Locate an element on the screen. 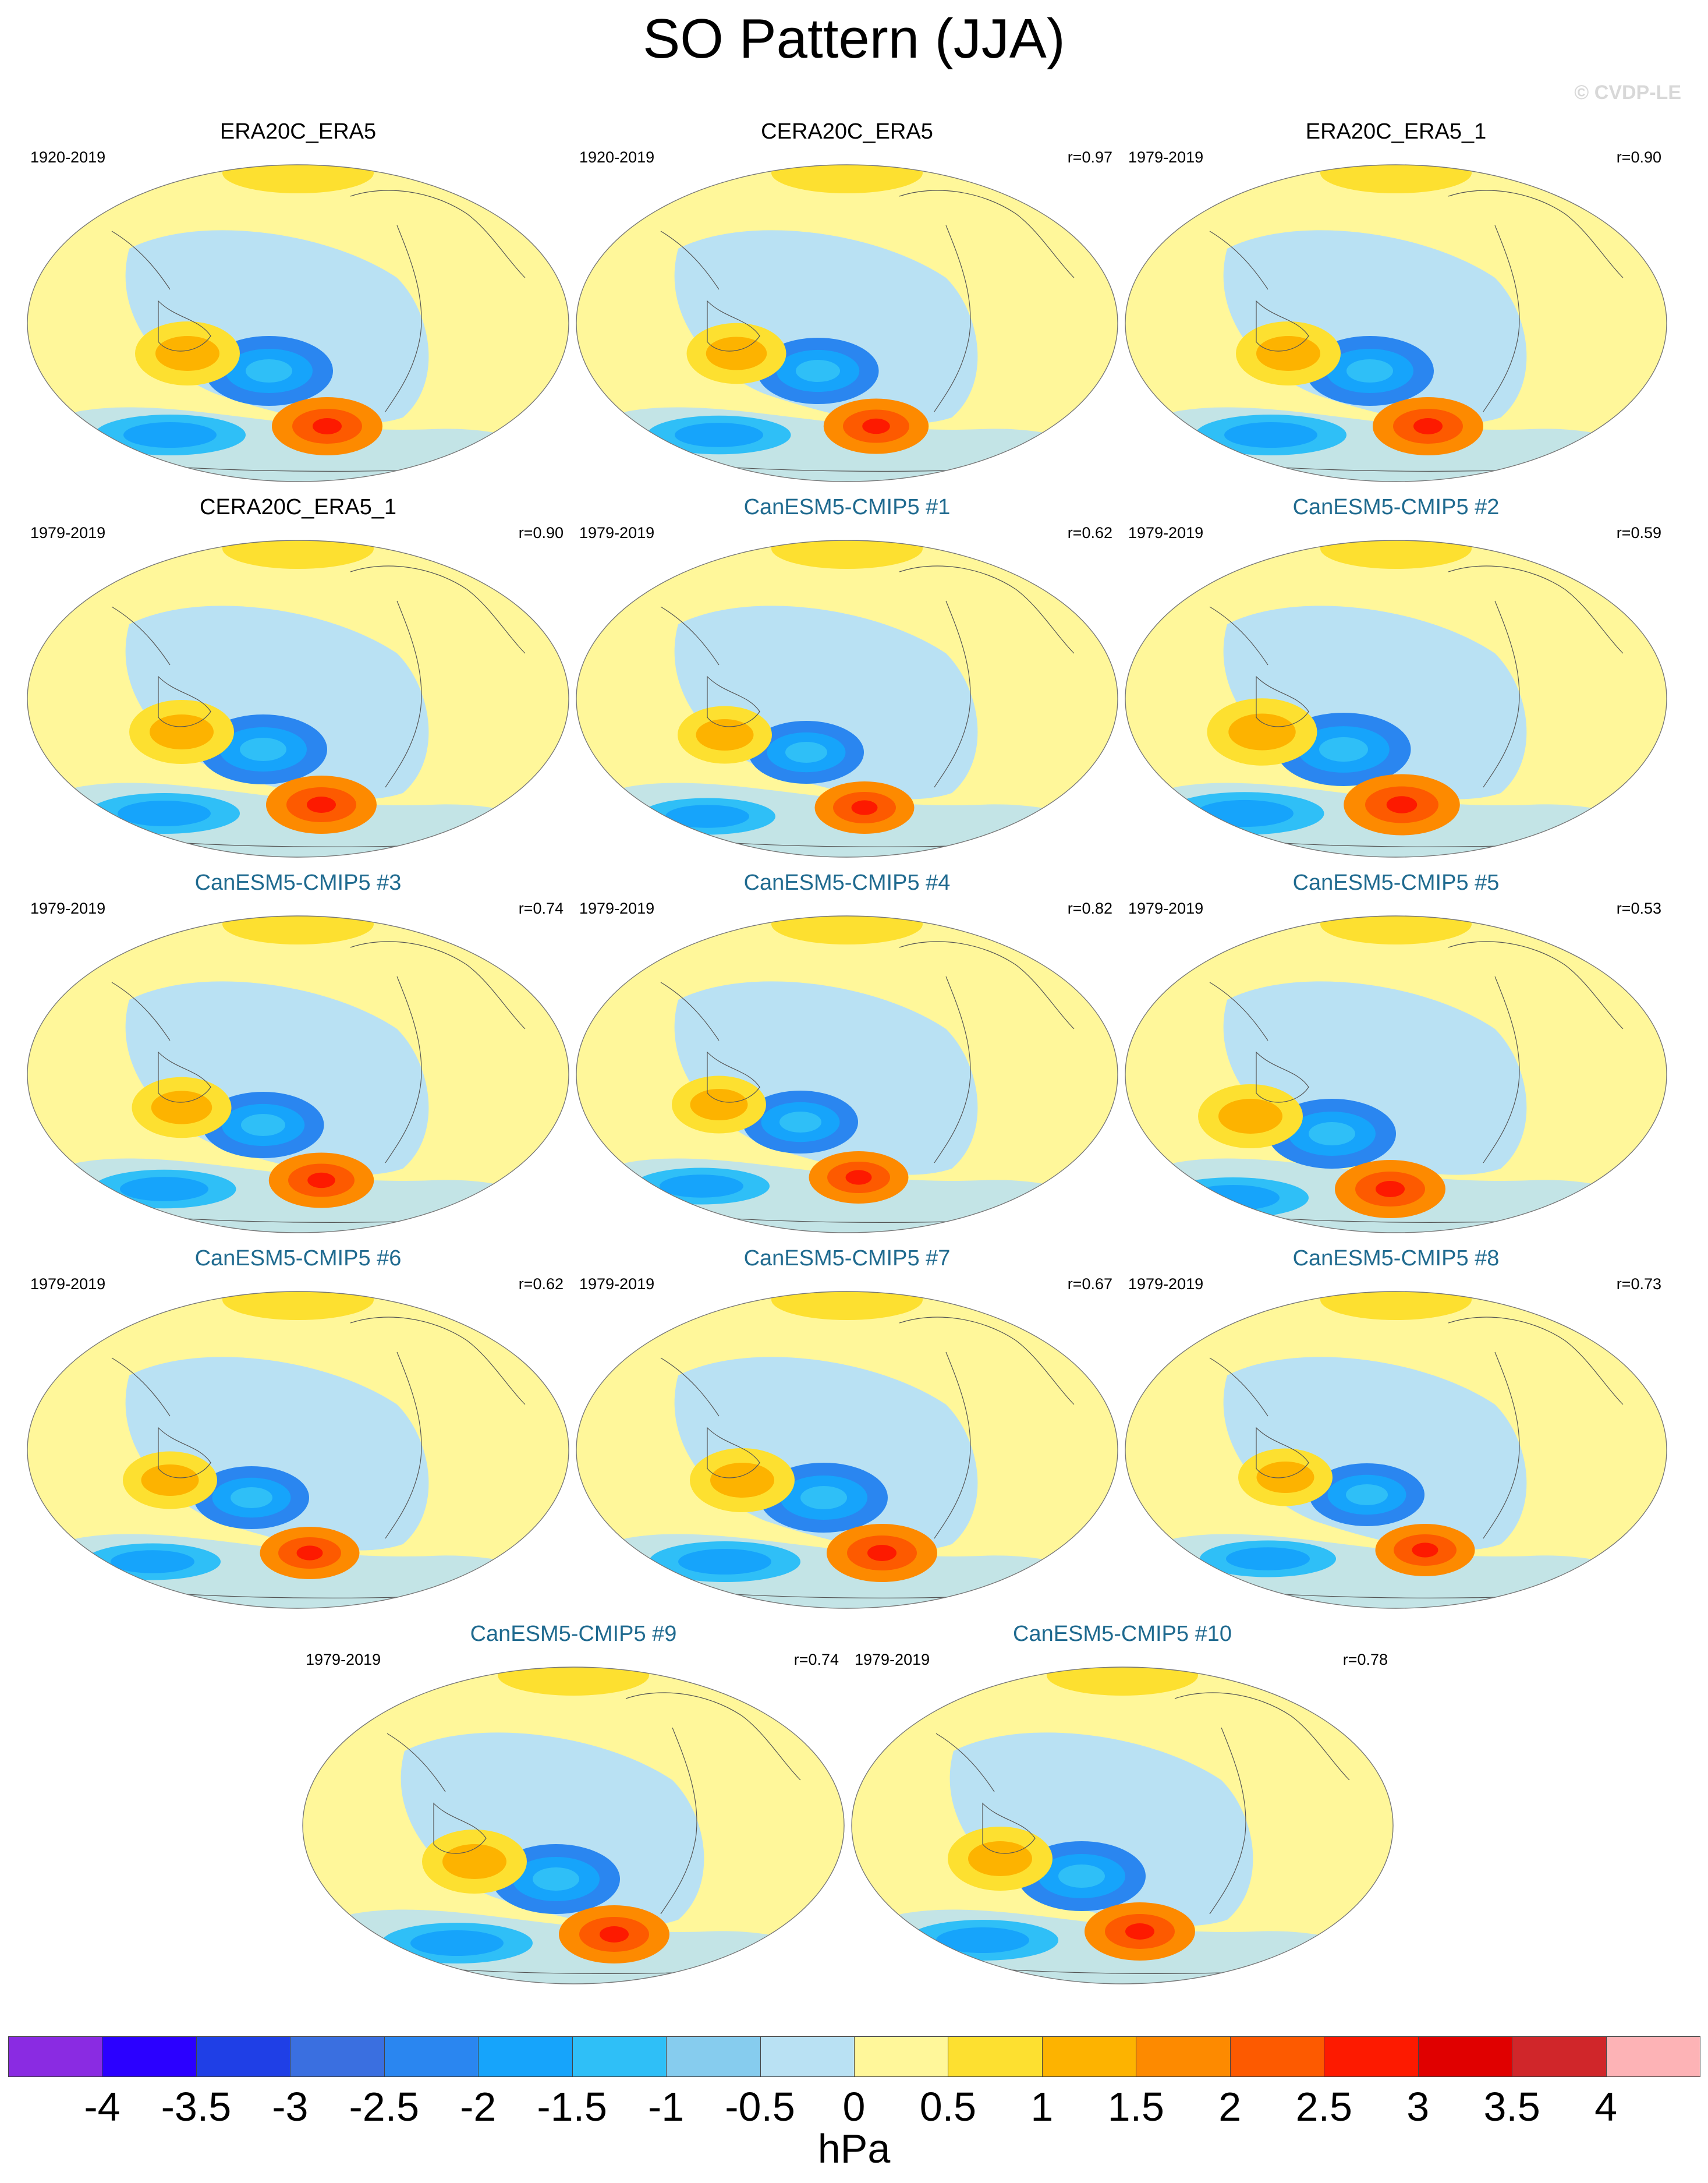 The height and width of the screenshot is (2183, 1708). panel-correlation: r=0.78 is located at coordinates (1365, 1659).